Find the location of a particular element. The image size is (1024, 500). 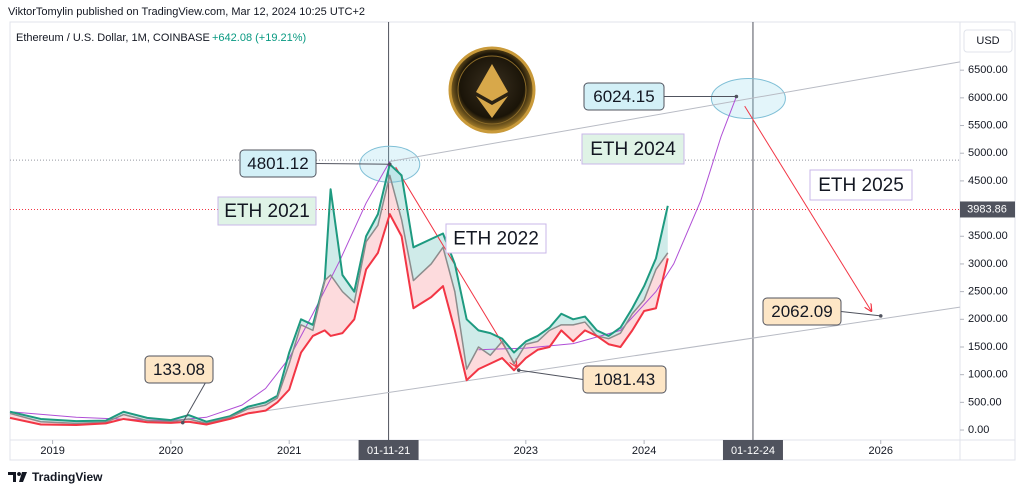

callout-label: 2062.09 is located at coordinates (801, 311).